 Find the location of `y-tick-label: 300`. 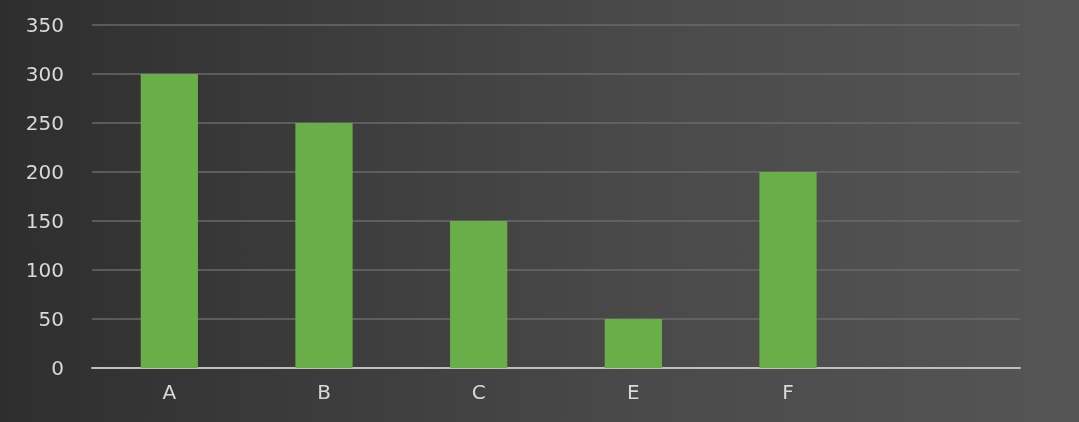

y-tick-label: 300 is located at coordinates (44, 74).